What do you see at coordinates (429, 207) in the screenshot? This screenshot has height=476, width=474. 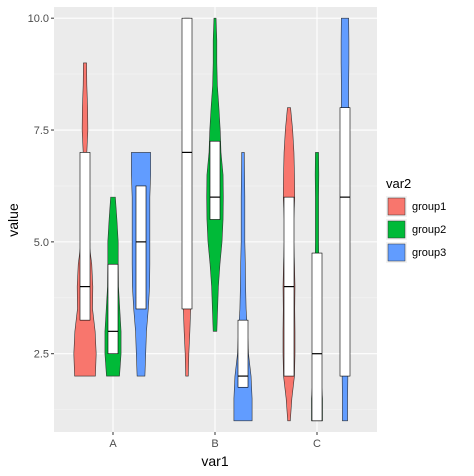 I see `legend-label-group1: group1` at bounding box center [429, 207].